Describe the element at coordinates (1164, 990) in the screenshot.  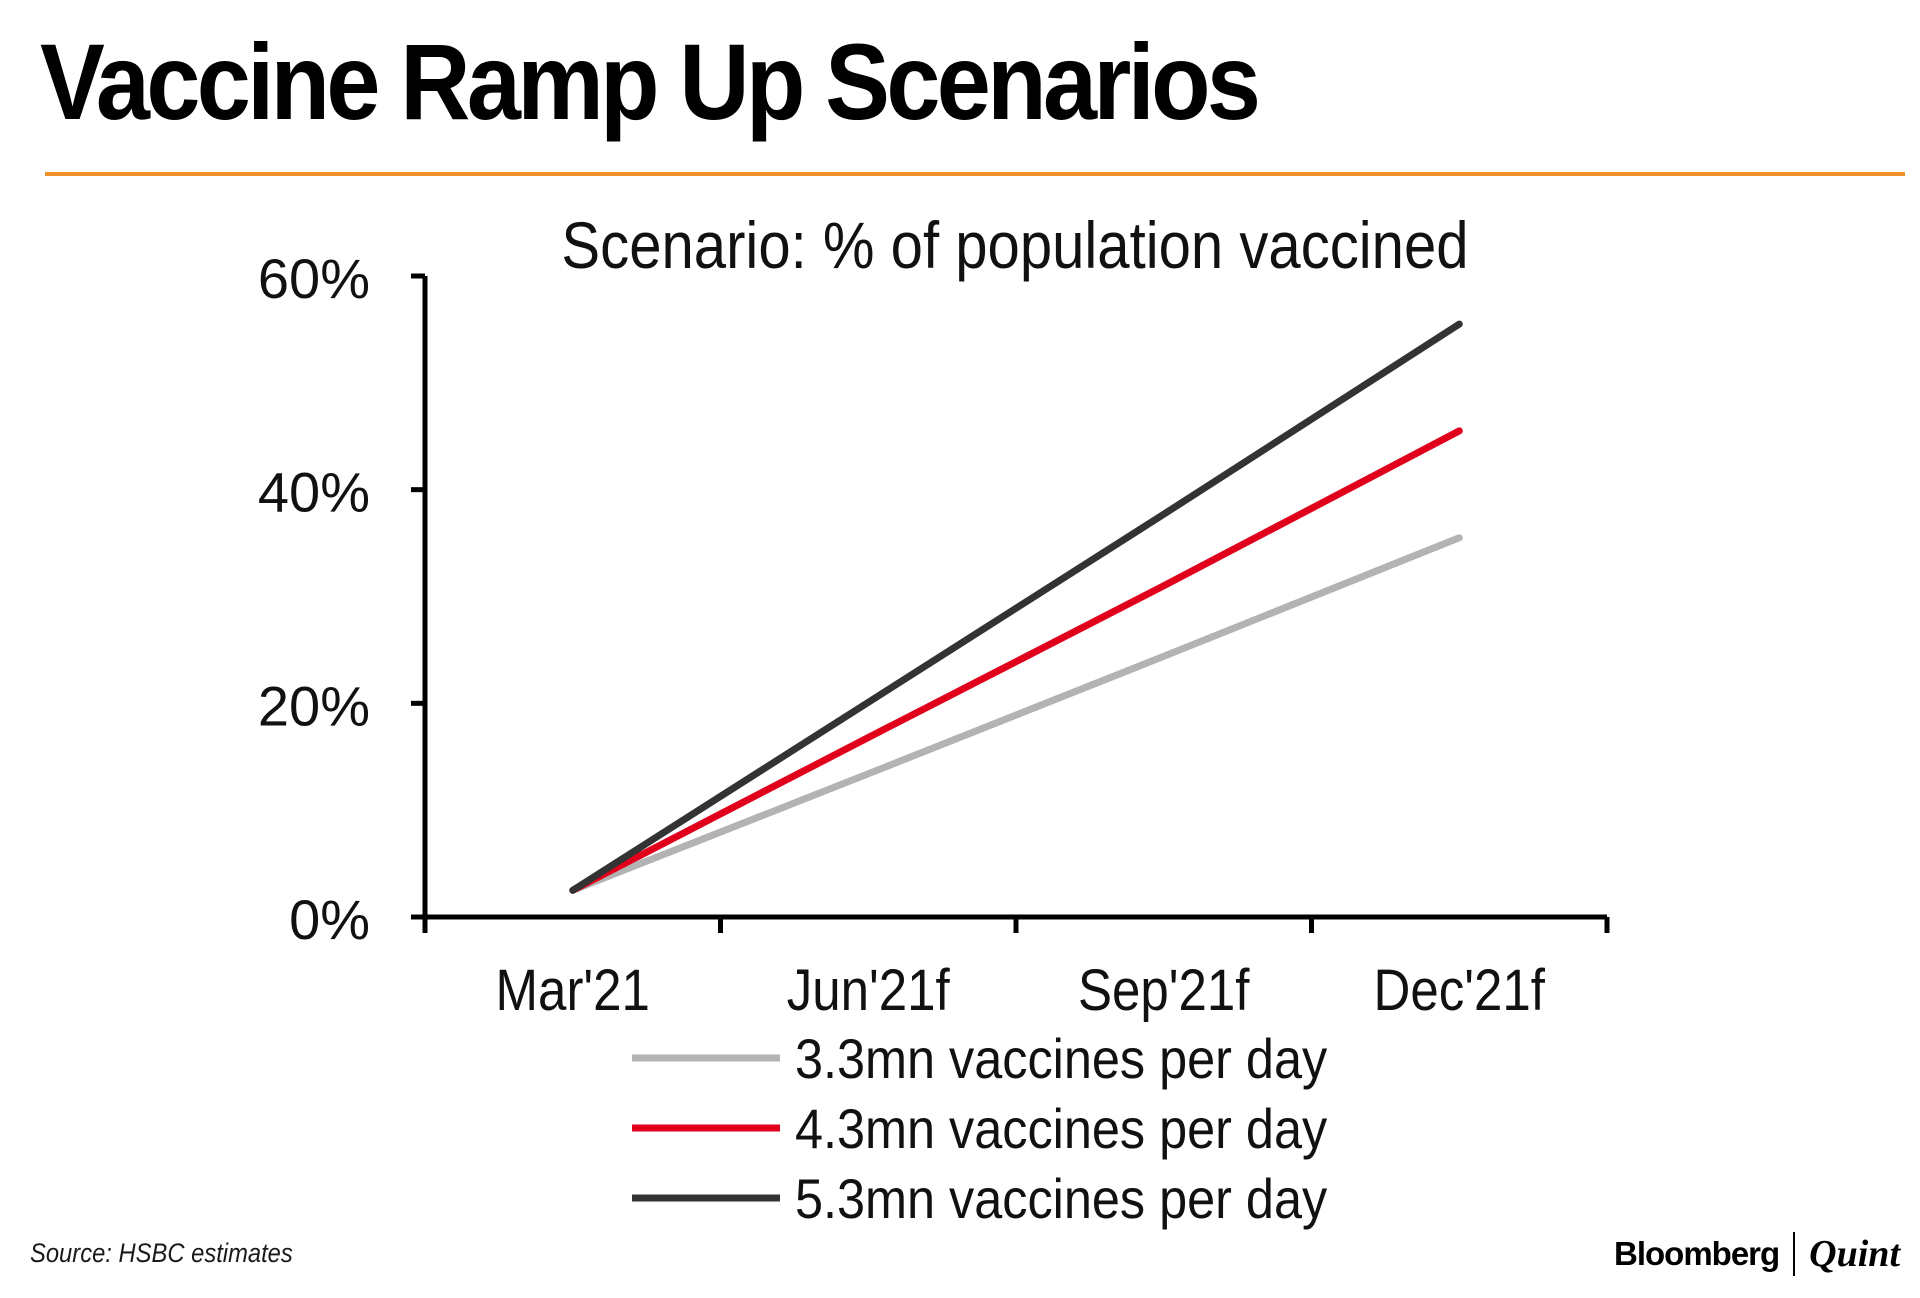
I see `x-tick-label: Sep'21f` at that location.